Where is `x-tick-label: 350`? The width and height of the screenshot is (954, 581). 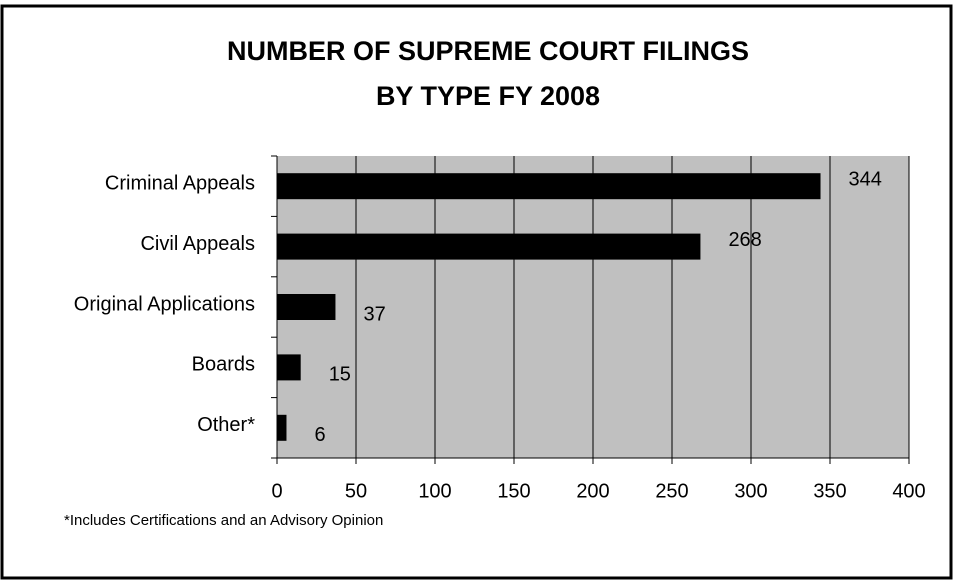 x-tick-label: 350 is located at coordinates (829, 491).